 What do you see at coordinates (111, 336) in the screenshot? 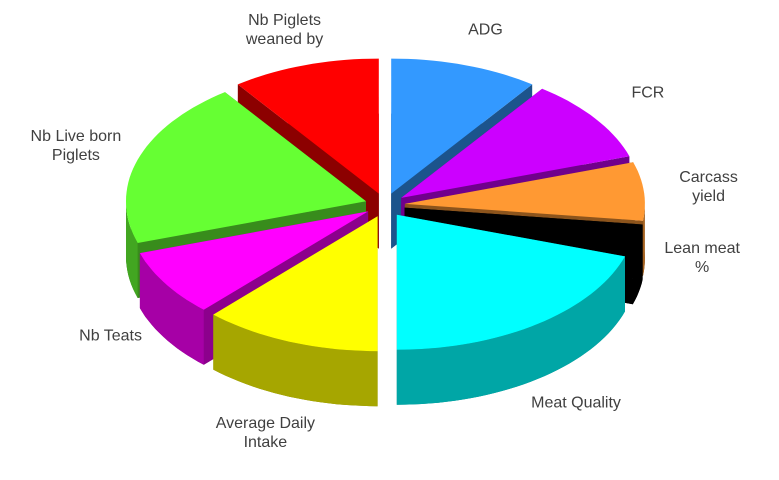
I see `slice-label: Nb Teats` at bounding box center [111, 336].